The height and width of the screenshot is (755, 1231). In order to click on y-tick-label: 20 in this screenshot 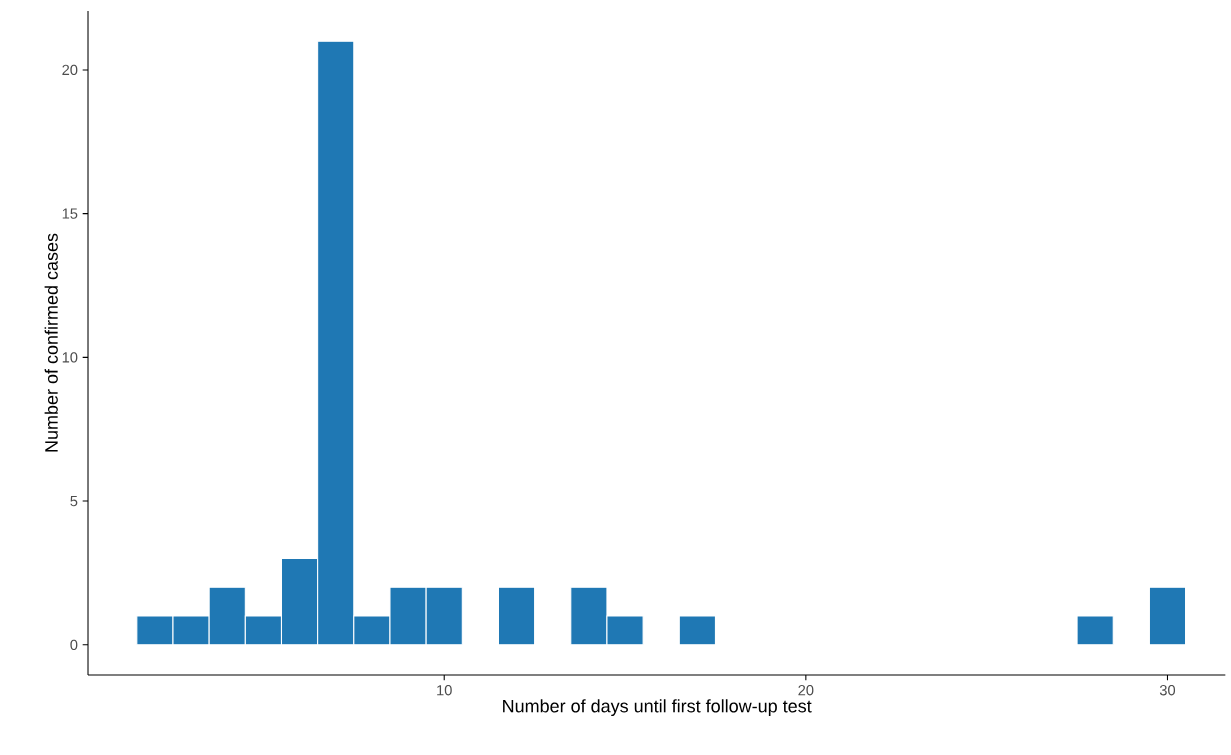, I will do `click(70, 70)`.